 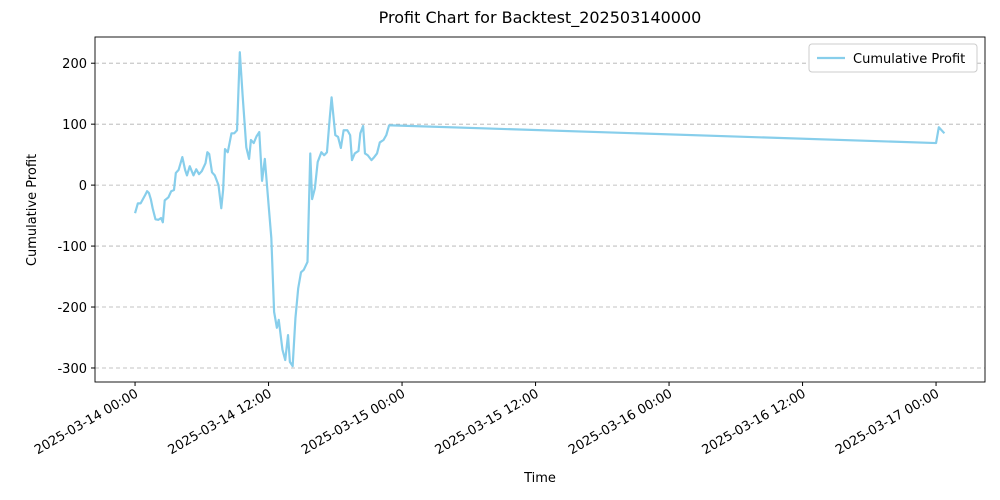 I want to click on chart-title: Profit Chart for Backtest_202503140000, so click(x=540, y=18).